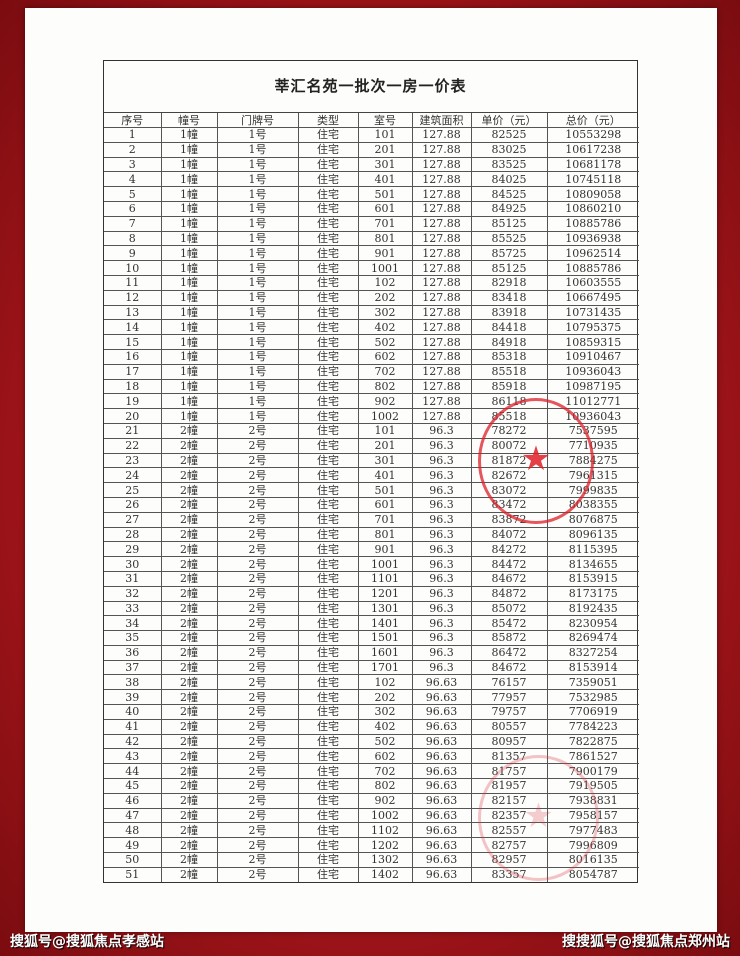 The width and height of the screenshot is (740, 956). I want to click on table-row: 25 2幢 2号 住宅 501 96.3 83072 7999835, so click(371, 490).